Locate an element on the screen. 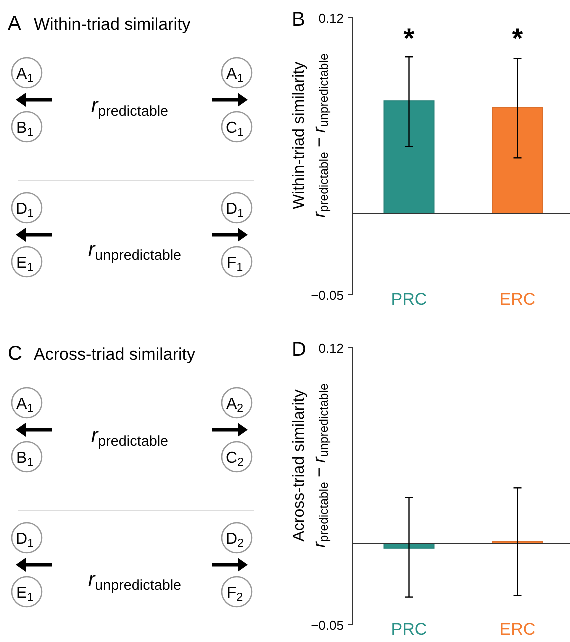 This screenshot has width=570, height=642. chart-title: B is located at coordinates (299, 20).